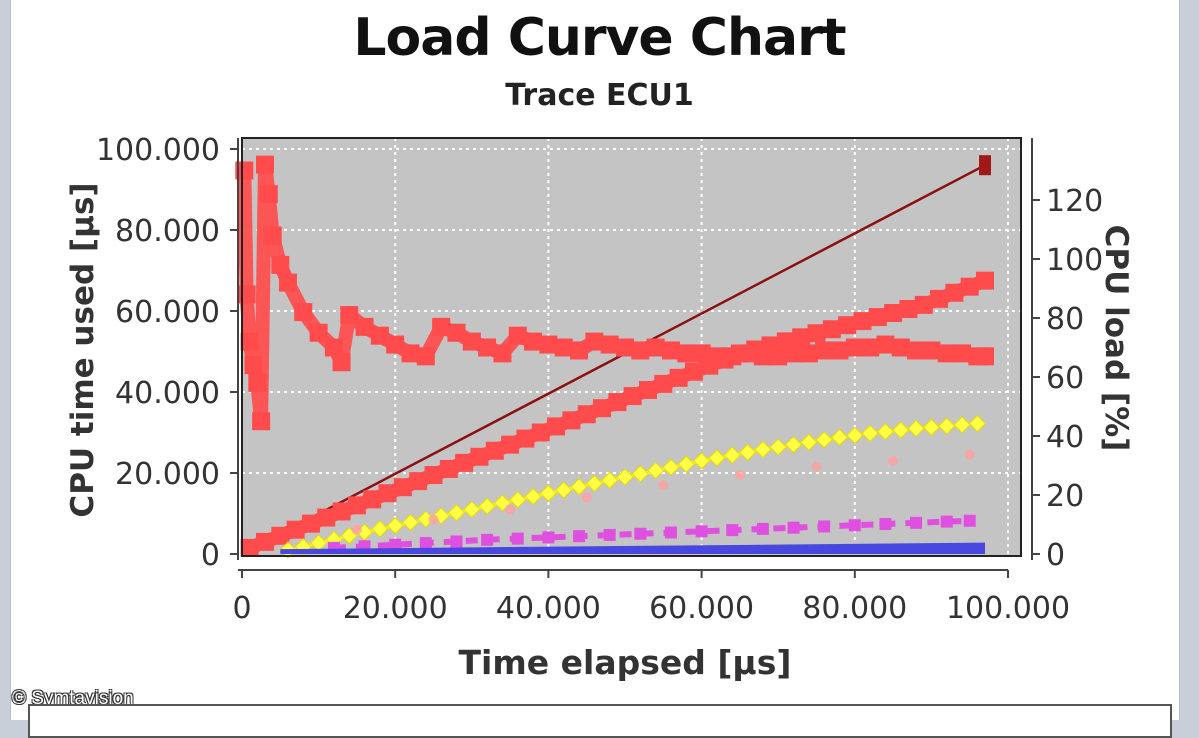 The image size is (1199, 738). I want to click on y2-tick-label: 80, so click(1065, 319).